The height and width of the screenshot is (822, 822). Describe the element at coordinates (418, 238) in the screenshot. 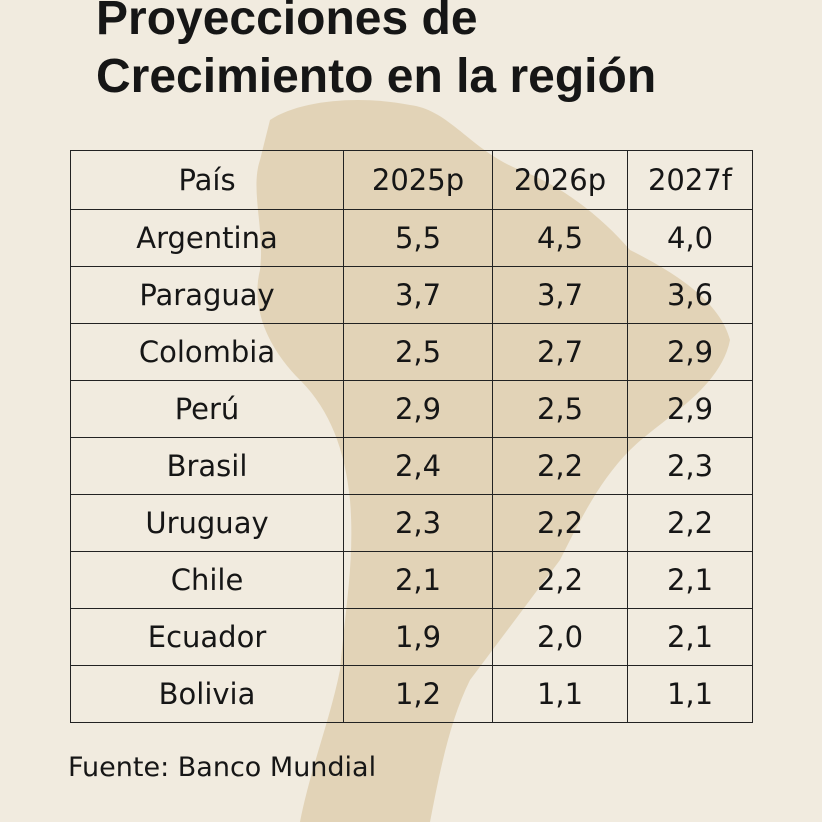

I see `value-cell: 5,5` at that location.